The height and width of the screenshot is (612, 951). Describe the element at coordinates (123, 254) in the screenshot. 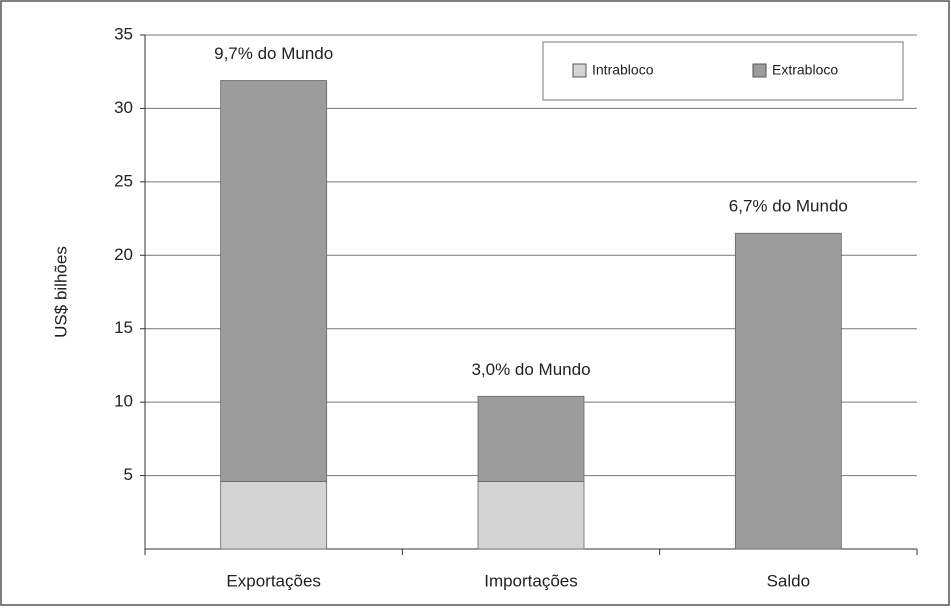

I see `y-tick-label: 20` at that location.